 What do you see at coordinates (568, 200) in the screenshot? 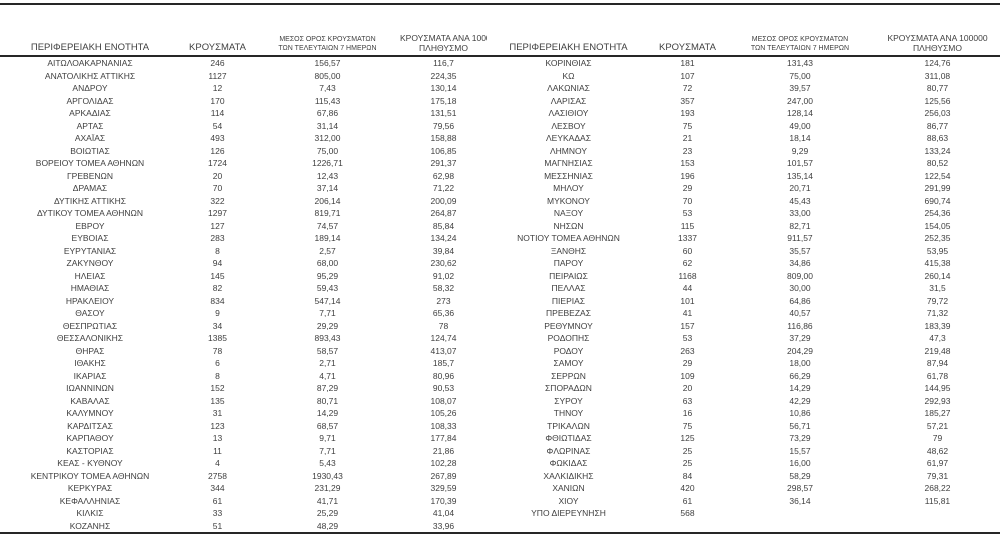
I see `region-name-cell-right: ΜΥΚΟΝΟΥ` at bounding box center [568, 200].